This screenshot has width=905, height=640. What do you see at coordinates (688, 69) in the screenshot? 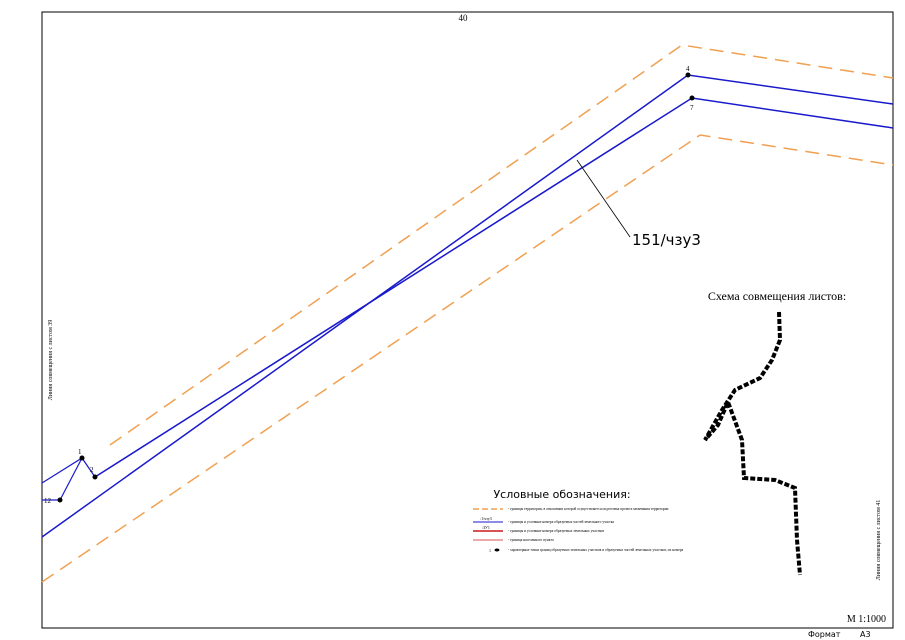
I see `point-label: 4` at bounding box center [688, 69].